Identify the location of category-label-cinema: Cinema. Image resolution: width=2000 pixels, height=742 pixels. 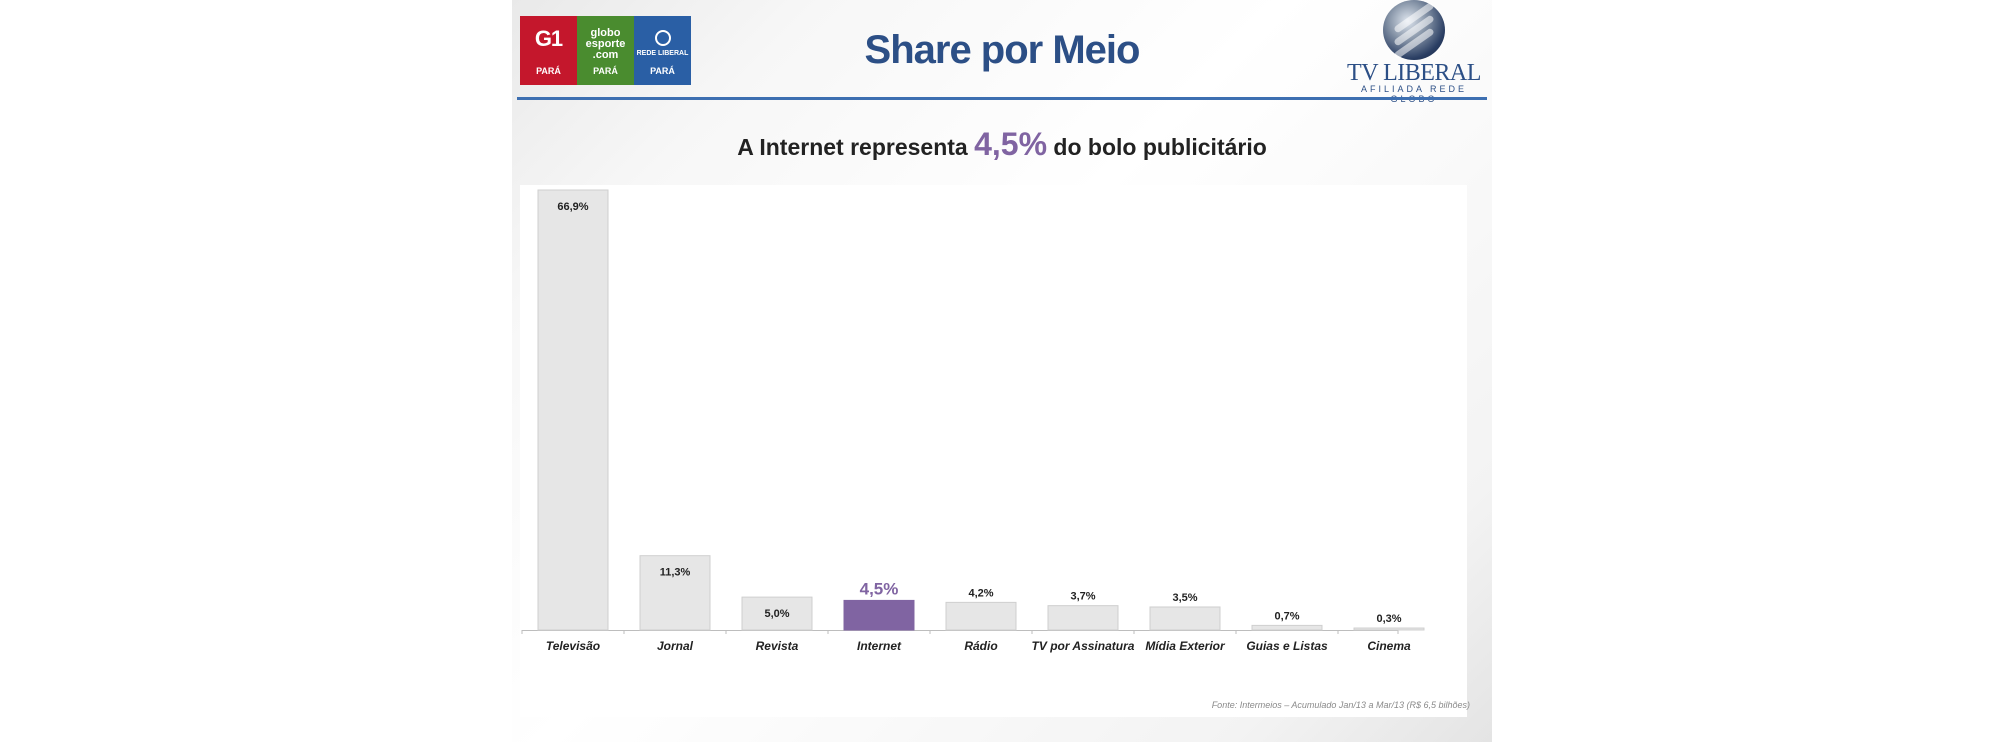
(1389, 646).